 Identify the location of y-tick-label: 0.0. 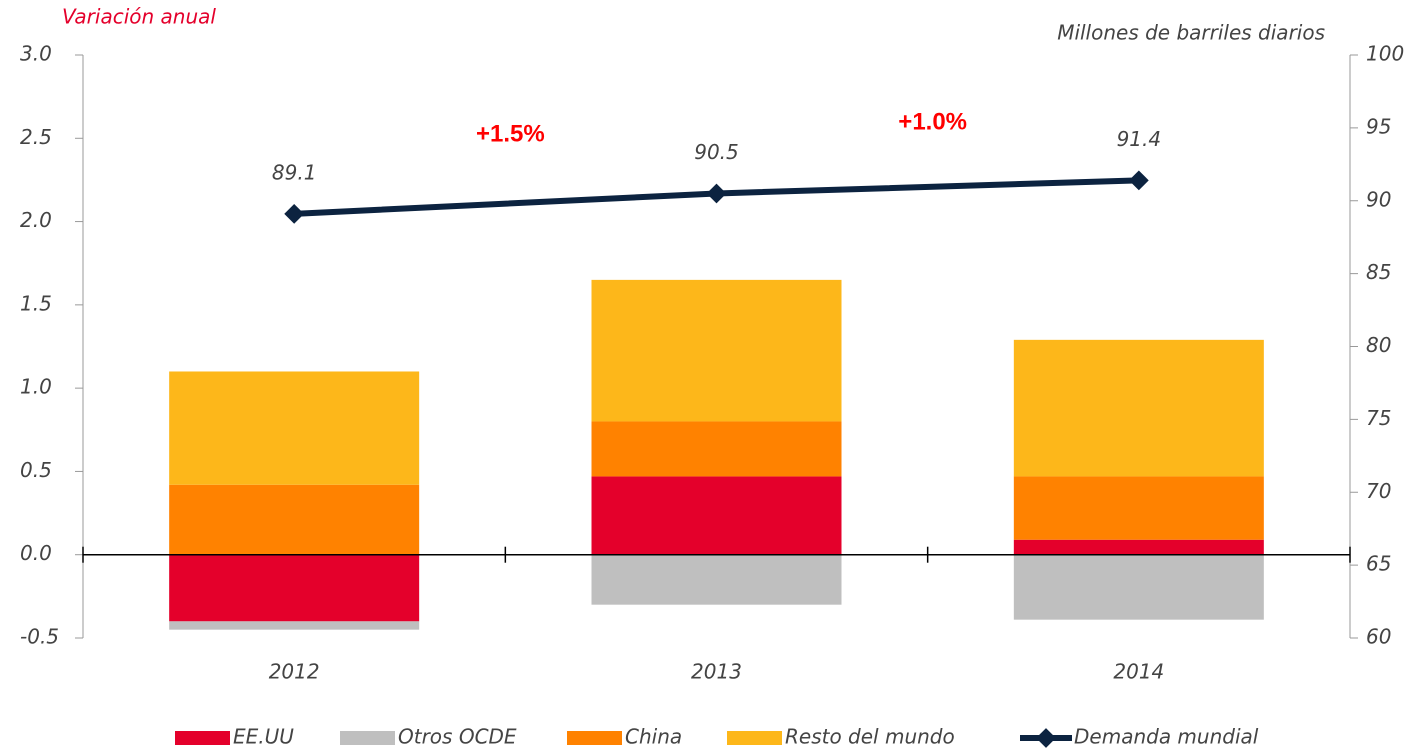
(36, 553).